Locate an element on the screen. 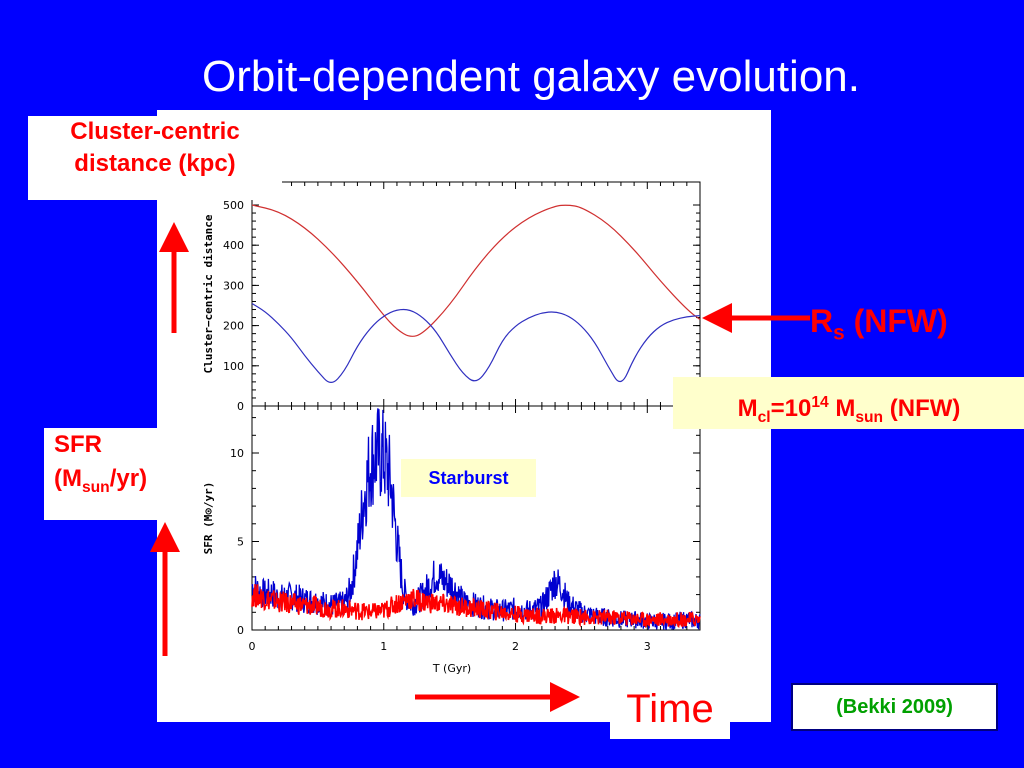  sfr-y-tick-label: 5 is located at coordinates (240, 542).